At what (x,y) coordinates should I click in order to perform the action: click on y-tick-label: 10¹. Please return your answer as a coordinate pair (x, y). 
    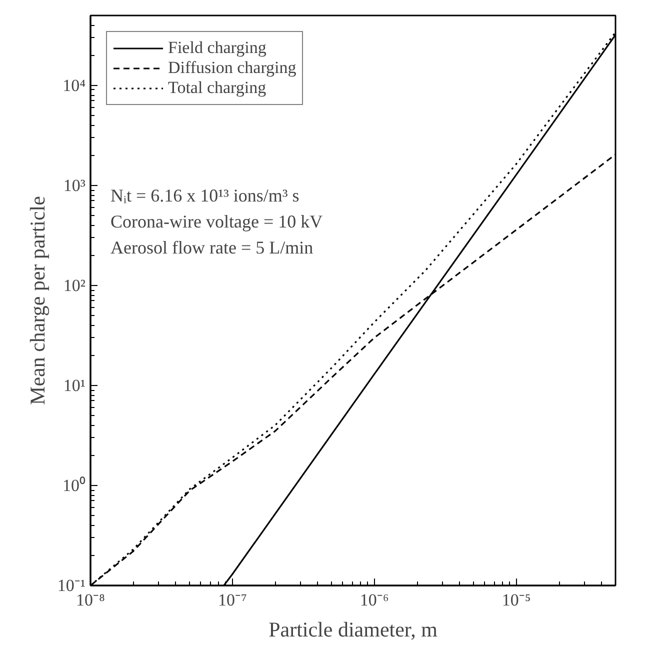
    Looking at the image, I should click on (74, 385).